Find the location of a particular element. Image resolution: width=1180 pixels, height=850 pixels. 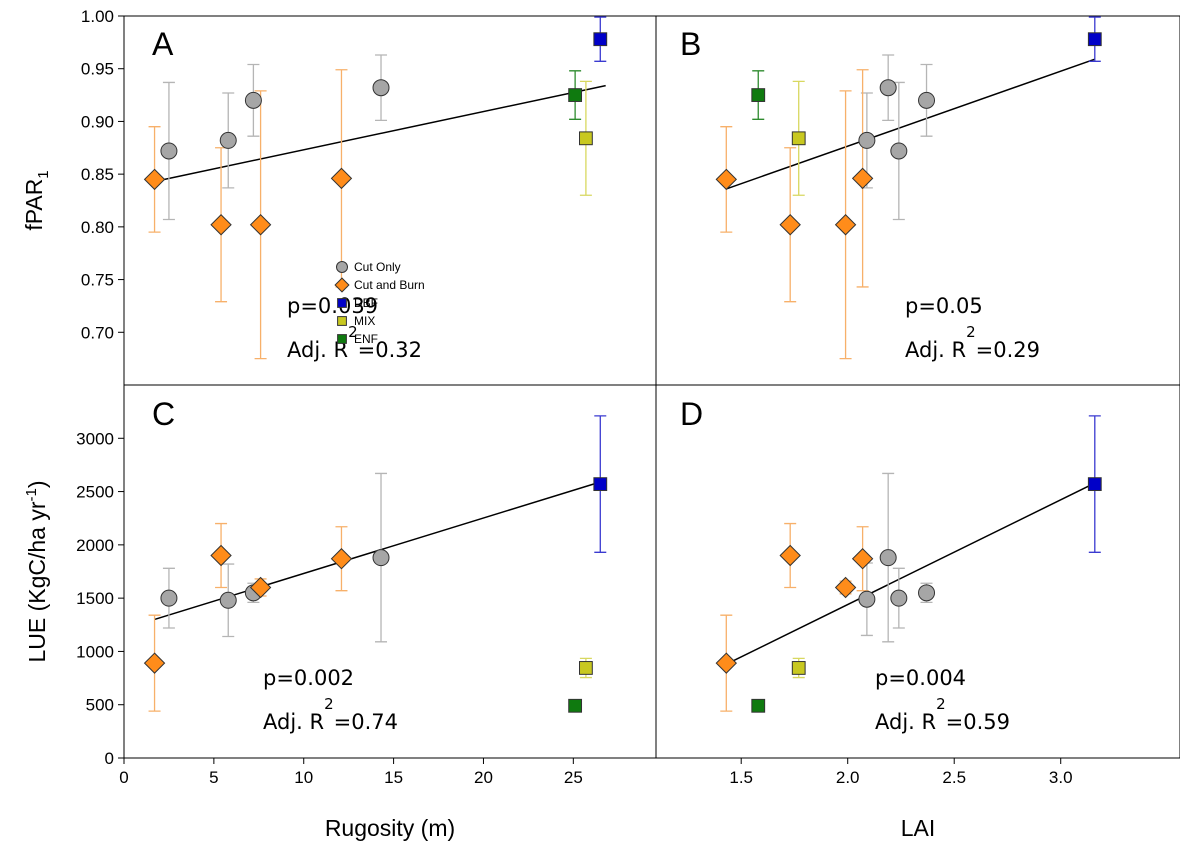

y-tick-label: 0 is located at coordinates (109, 758).